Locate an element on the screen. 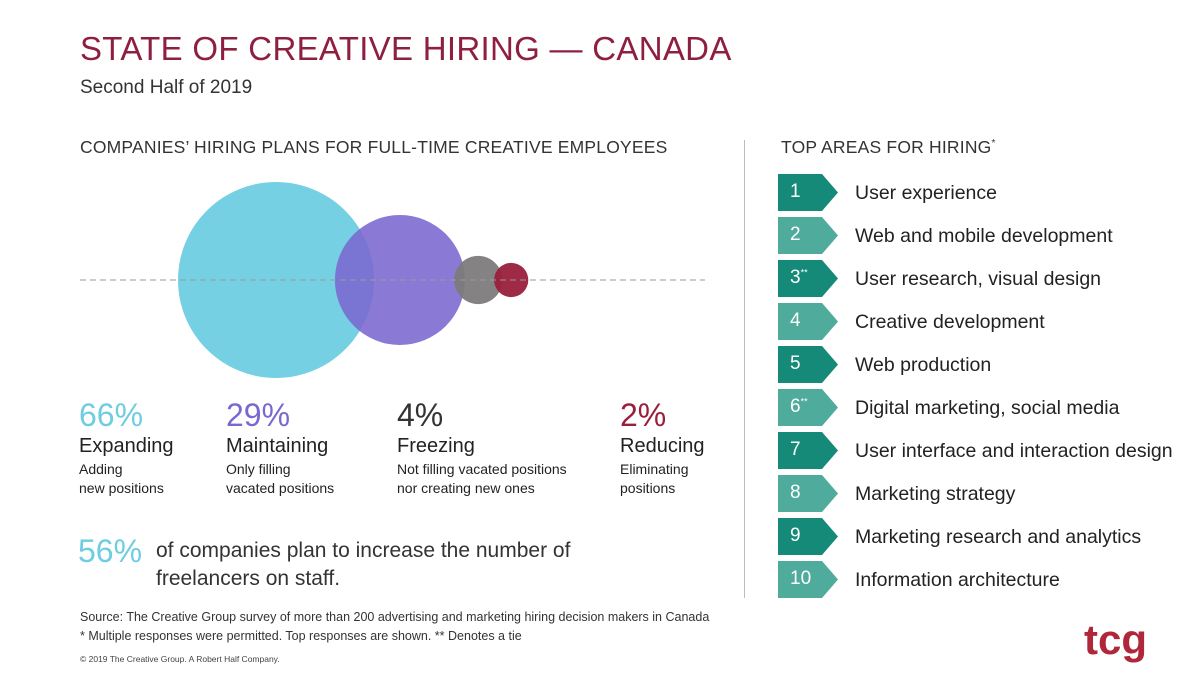 The height and width of the screenshot is (675, 1200). top-area-item: 3** User research, visual design is located at coordinates (983, 278).